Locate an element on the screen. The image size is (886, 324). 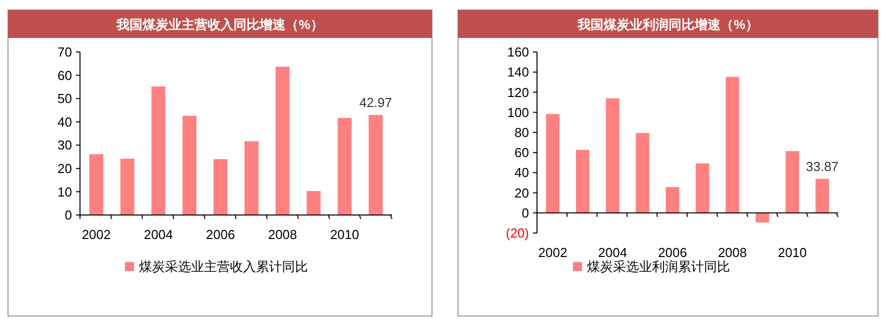
legend-label: 煤炭采选业主营收入累计同比 is located at coordinates (223, 266).